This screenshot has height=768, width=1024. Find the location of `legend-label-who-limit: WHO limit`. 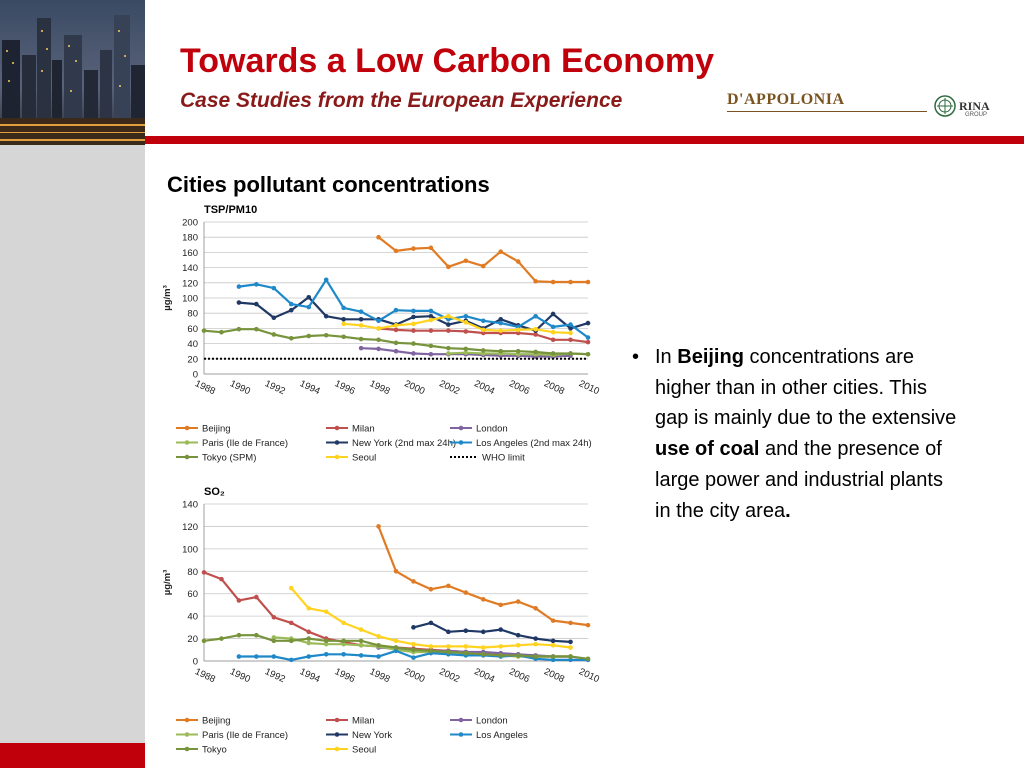

legend-label-who-limit: WHO limit is located at coordinates (503, 458).